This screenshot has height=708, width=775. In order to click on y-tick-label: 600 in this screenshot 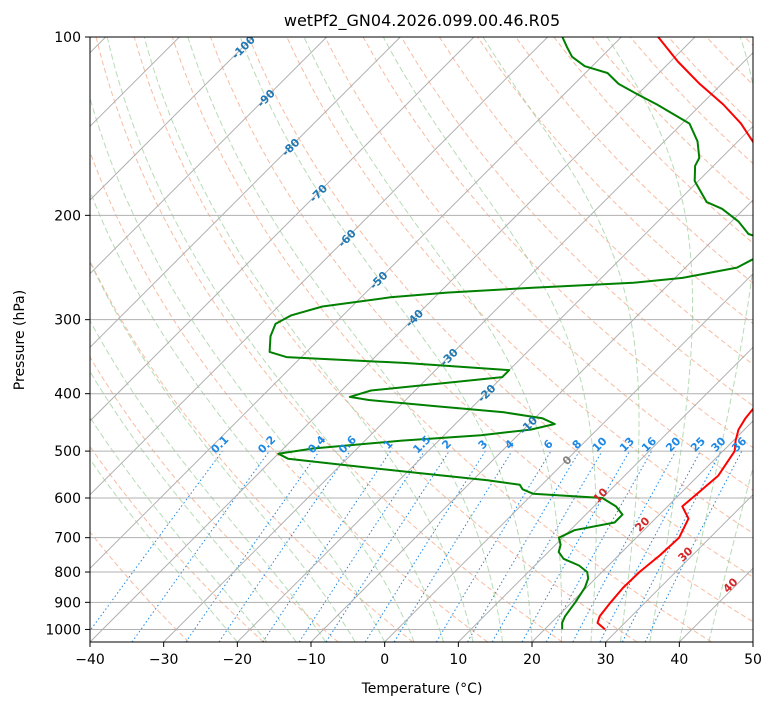, I will do `click(67, 499)`.